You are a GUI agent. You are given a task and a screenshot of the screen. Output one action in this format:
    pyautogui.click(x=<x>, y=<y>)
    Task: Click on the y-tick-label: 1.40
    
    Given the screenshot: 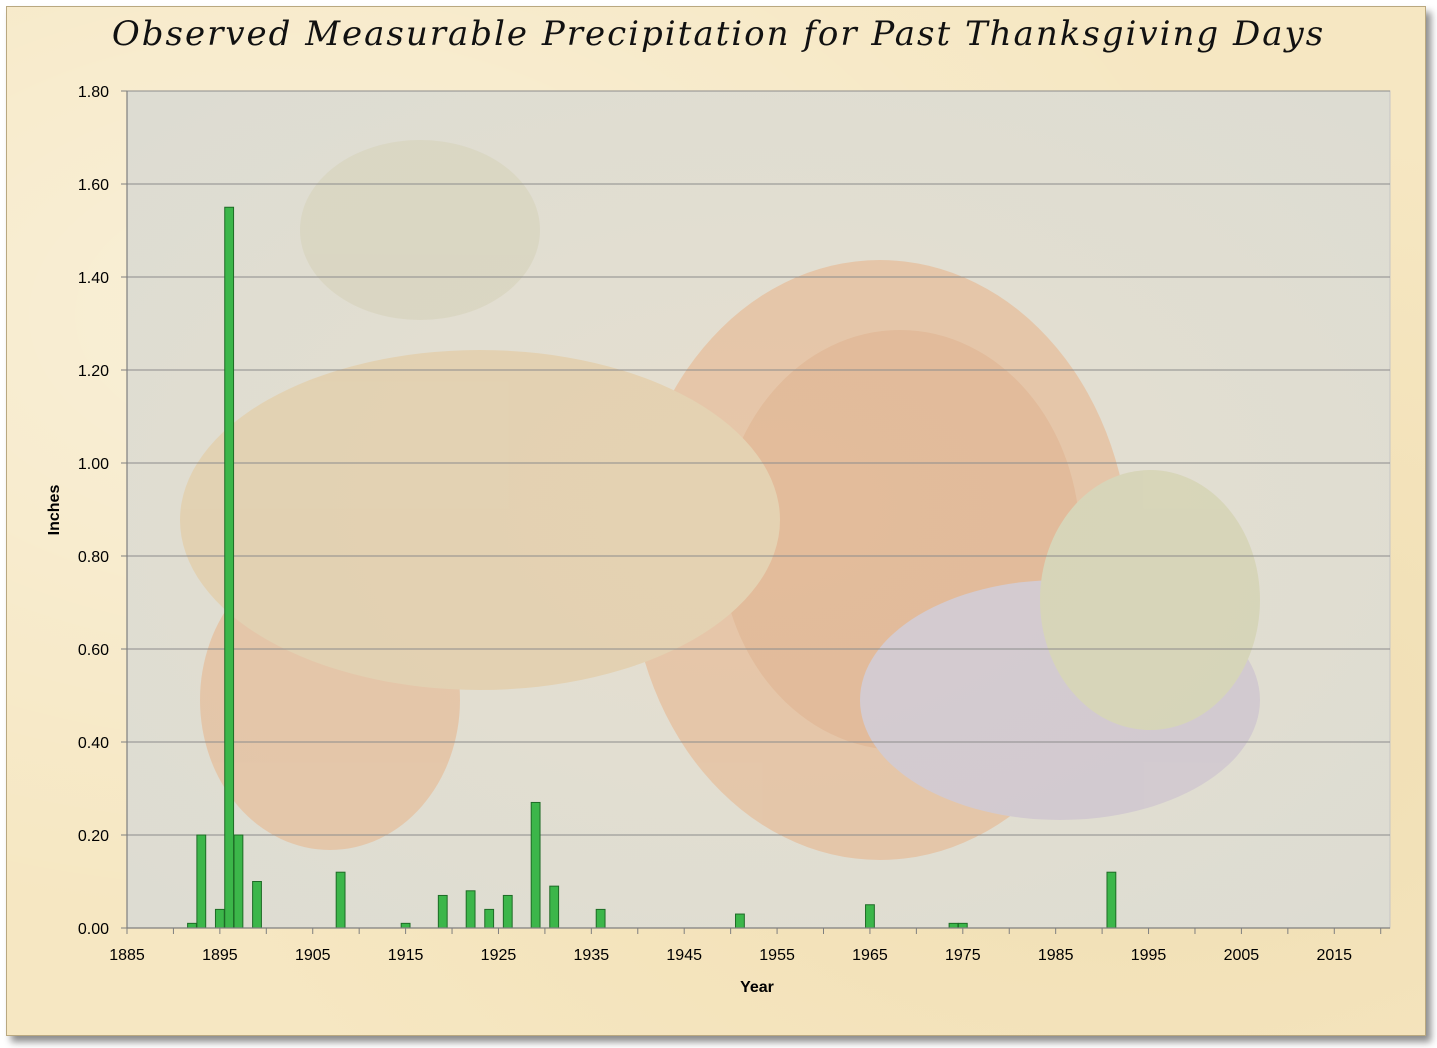 What is the action you would take?
    pyautogui.click(x=93, y=278)
    